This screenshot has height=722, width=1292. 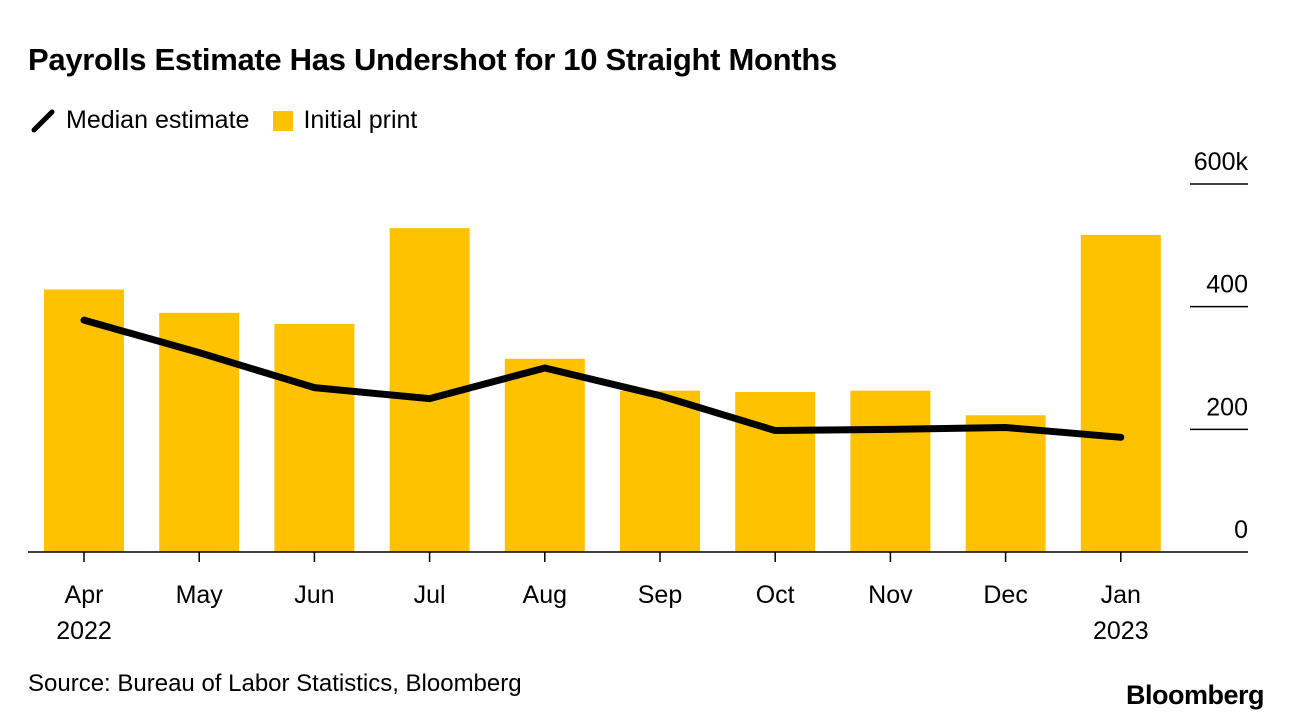 What do you see at coordinates (84, 420) in the screenshot?
I see `bar-apr` at bounding box center [84, 420].